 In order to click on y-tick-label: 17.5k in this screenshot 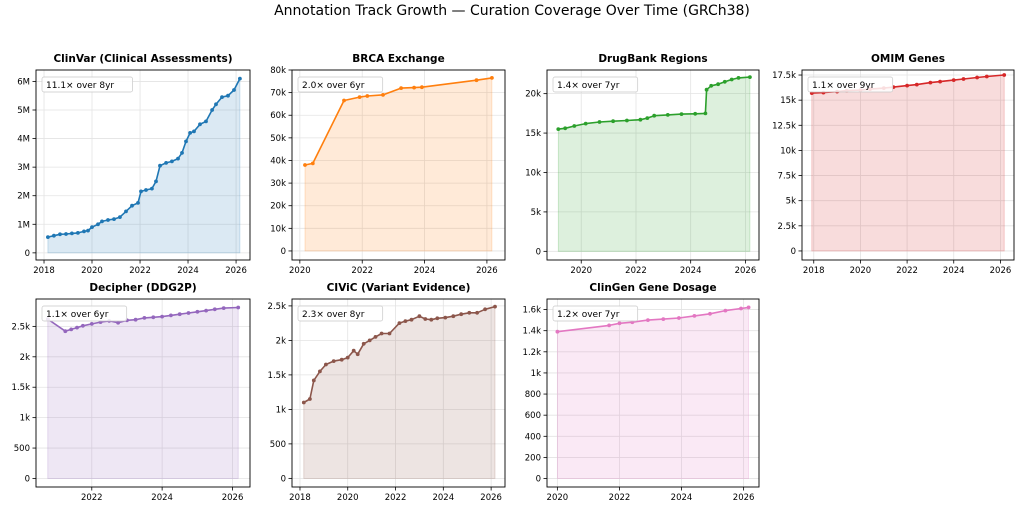, I will do `click(784, 76)`.